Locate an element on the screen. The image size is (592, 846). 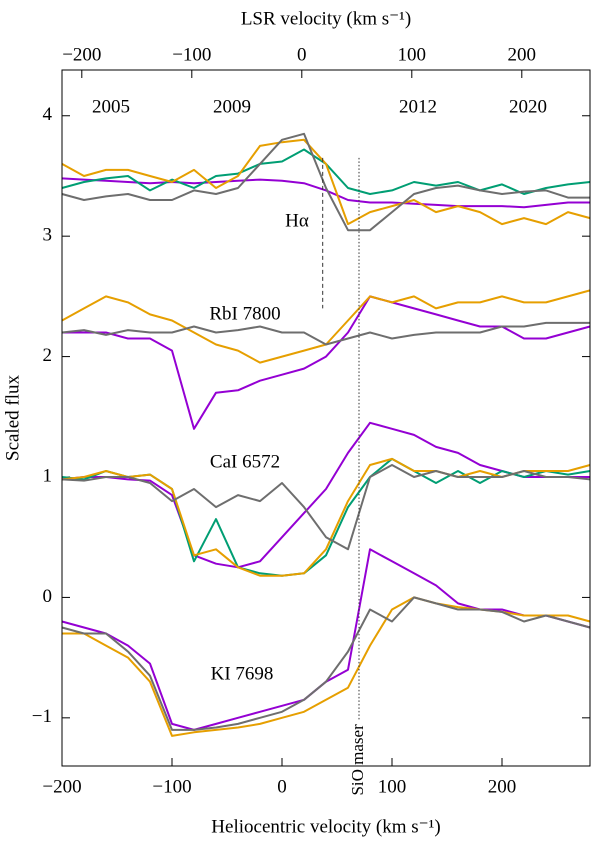
y-tick-label: 0 is located at coordinates (48, 596).